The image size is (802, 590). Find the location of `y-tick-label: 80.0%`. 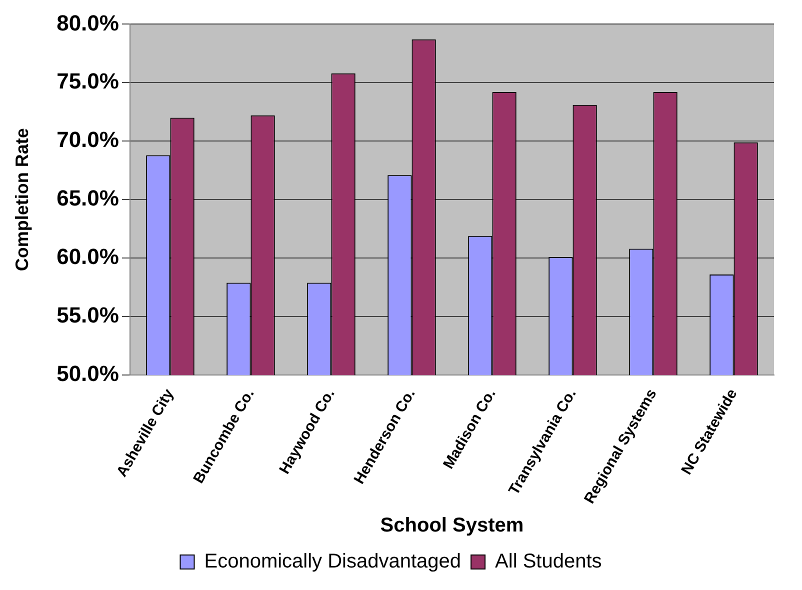

y-tick-label: 80.0% is located at coordinates (87, 23).